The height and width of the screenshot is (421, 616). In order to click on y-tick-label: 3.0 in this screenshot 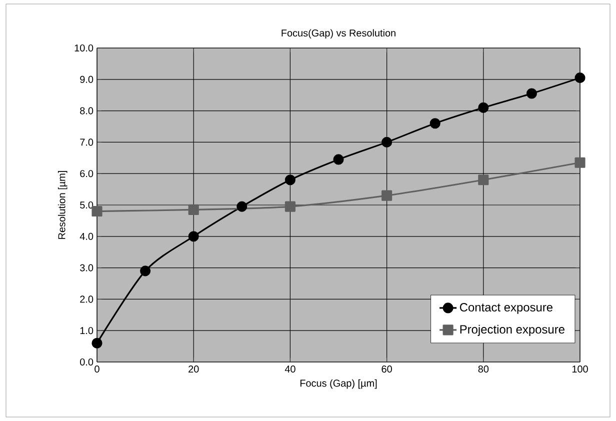, I will do `click(87, 268)`.